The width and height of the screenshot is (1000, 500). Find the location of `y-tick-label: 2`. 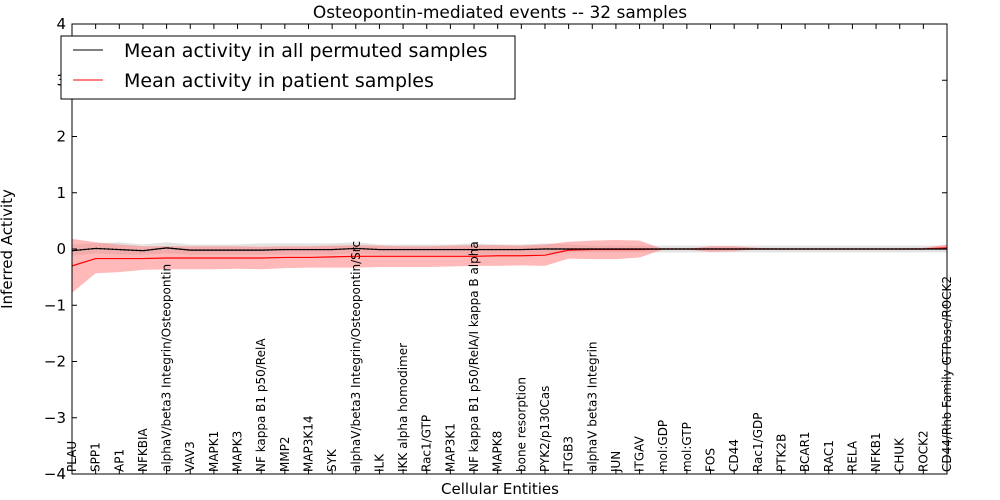

y-tick-label: 2 is located at coordinates (61, 137).